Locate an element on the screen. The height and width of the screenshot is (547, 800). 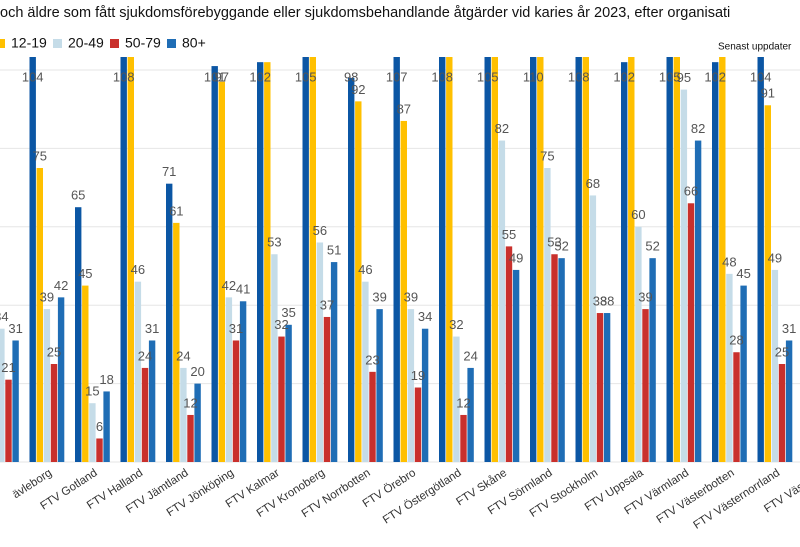
legend-label: 50-79 is located at coordinates (143, 43).